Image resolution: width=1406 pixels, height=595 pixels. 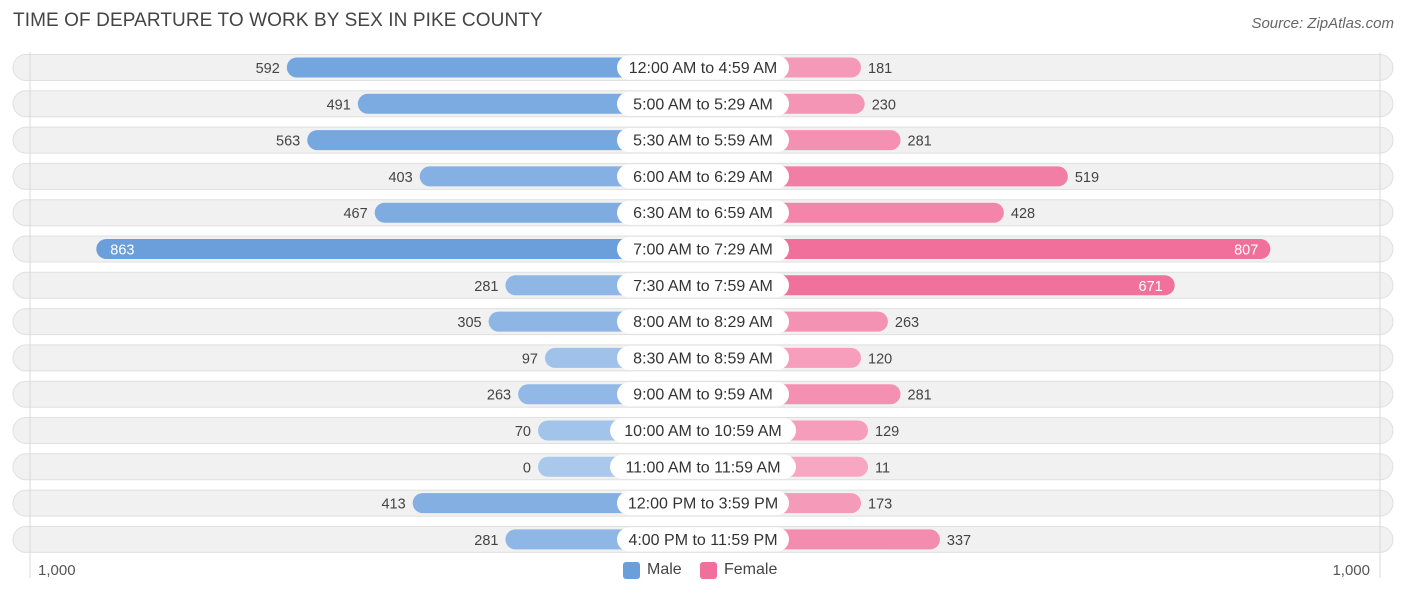 I want to click on value-label-male: 413, so click(x=393, y=505).